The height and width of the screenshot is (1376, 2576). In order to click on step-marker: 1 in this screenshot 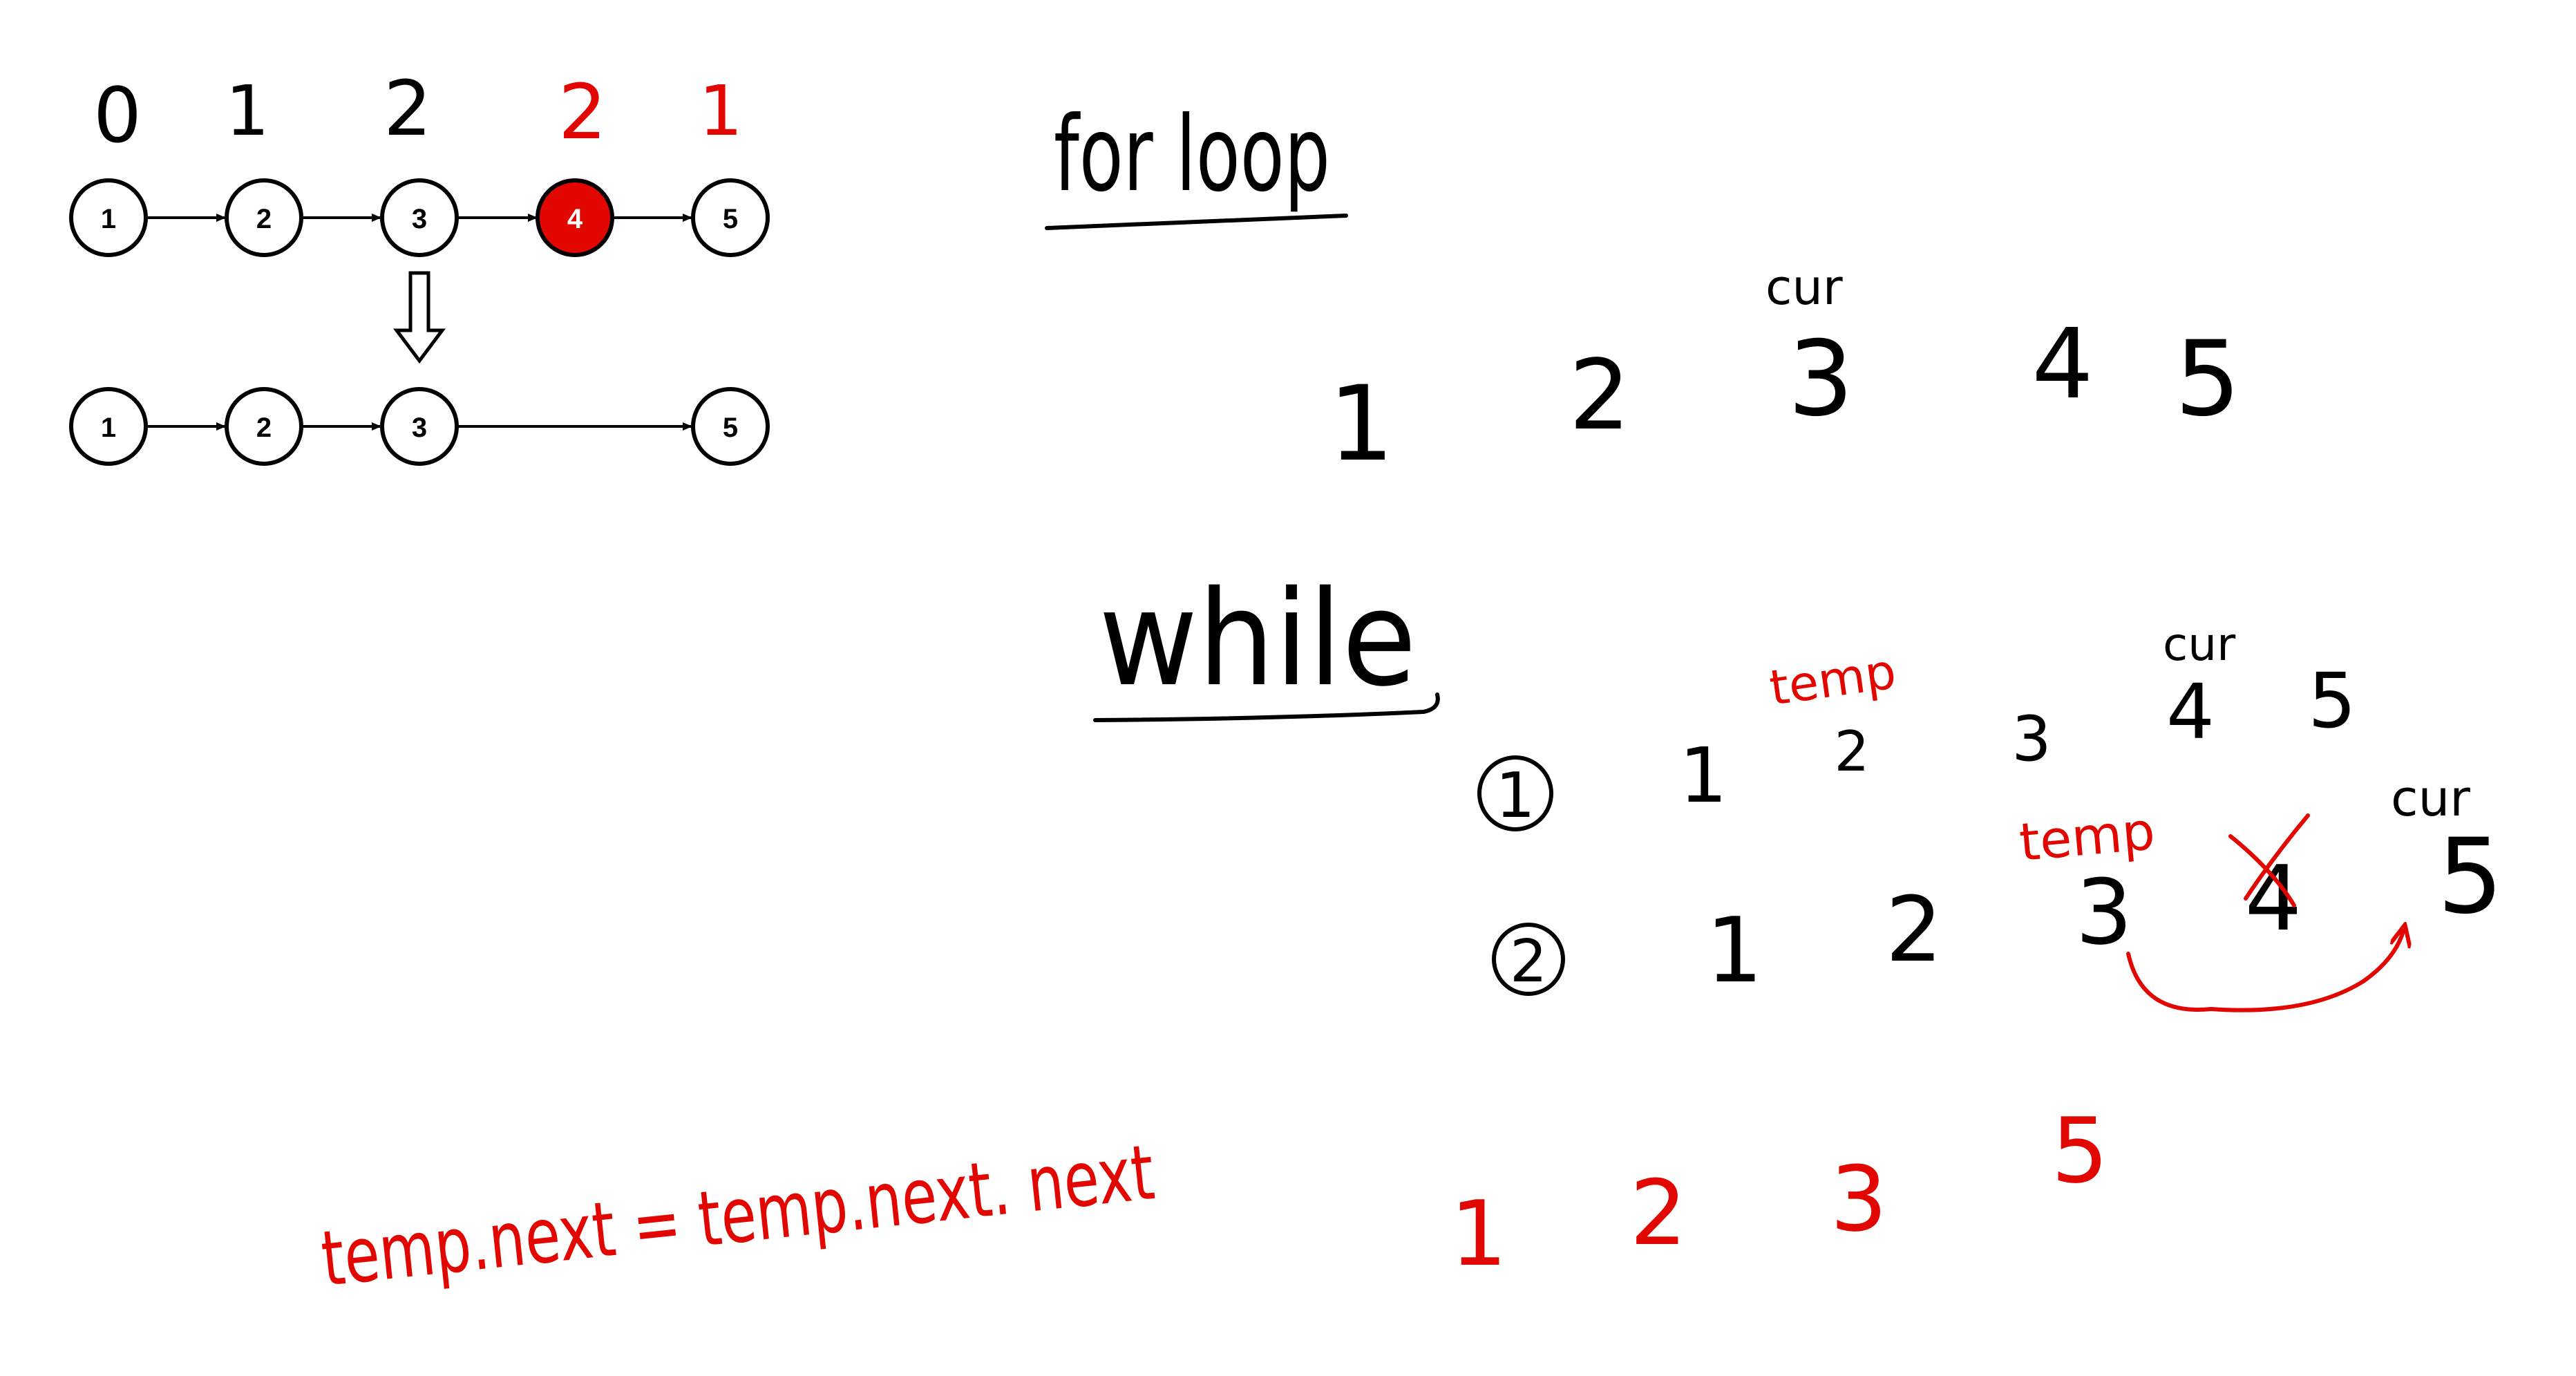, I will do `click(1515, 796)`.